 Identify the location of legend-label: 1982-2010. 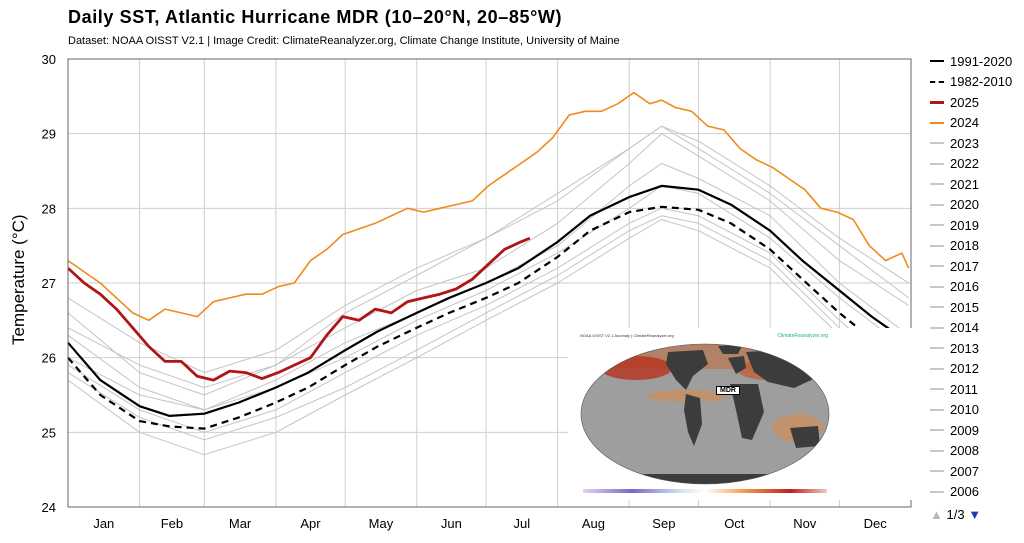
(981, 82).